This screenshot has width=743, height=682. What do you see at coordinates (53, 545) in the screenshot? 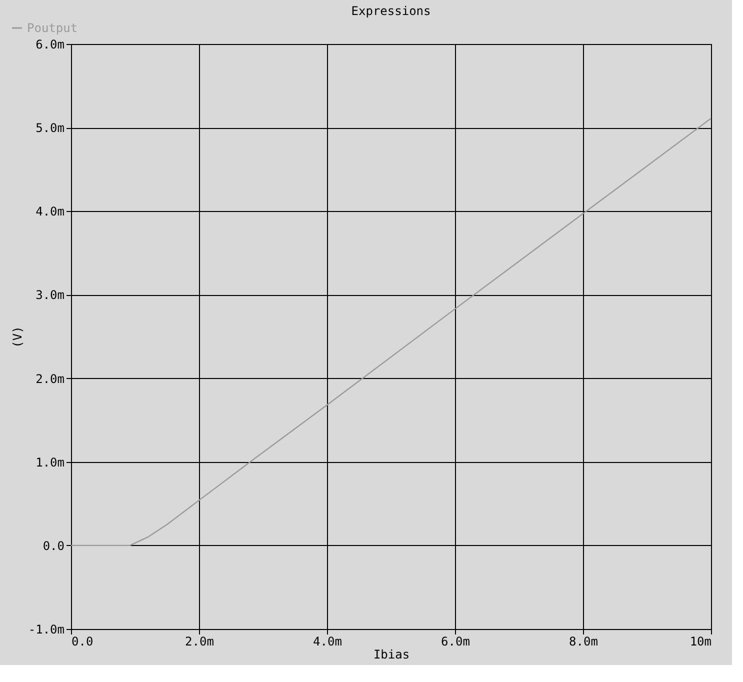
I see `y-tick-label: 0.0` at bounding box center [53, 545].